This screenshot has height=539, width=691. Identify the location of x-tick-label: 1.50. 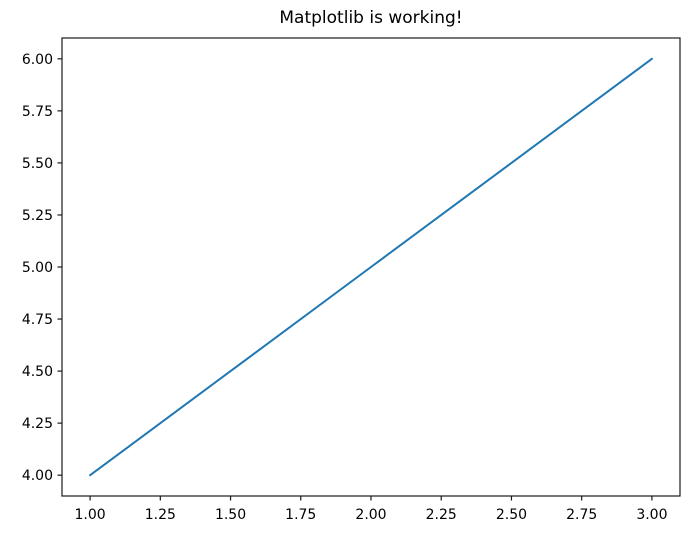
(230, 515).